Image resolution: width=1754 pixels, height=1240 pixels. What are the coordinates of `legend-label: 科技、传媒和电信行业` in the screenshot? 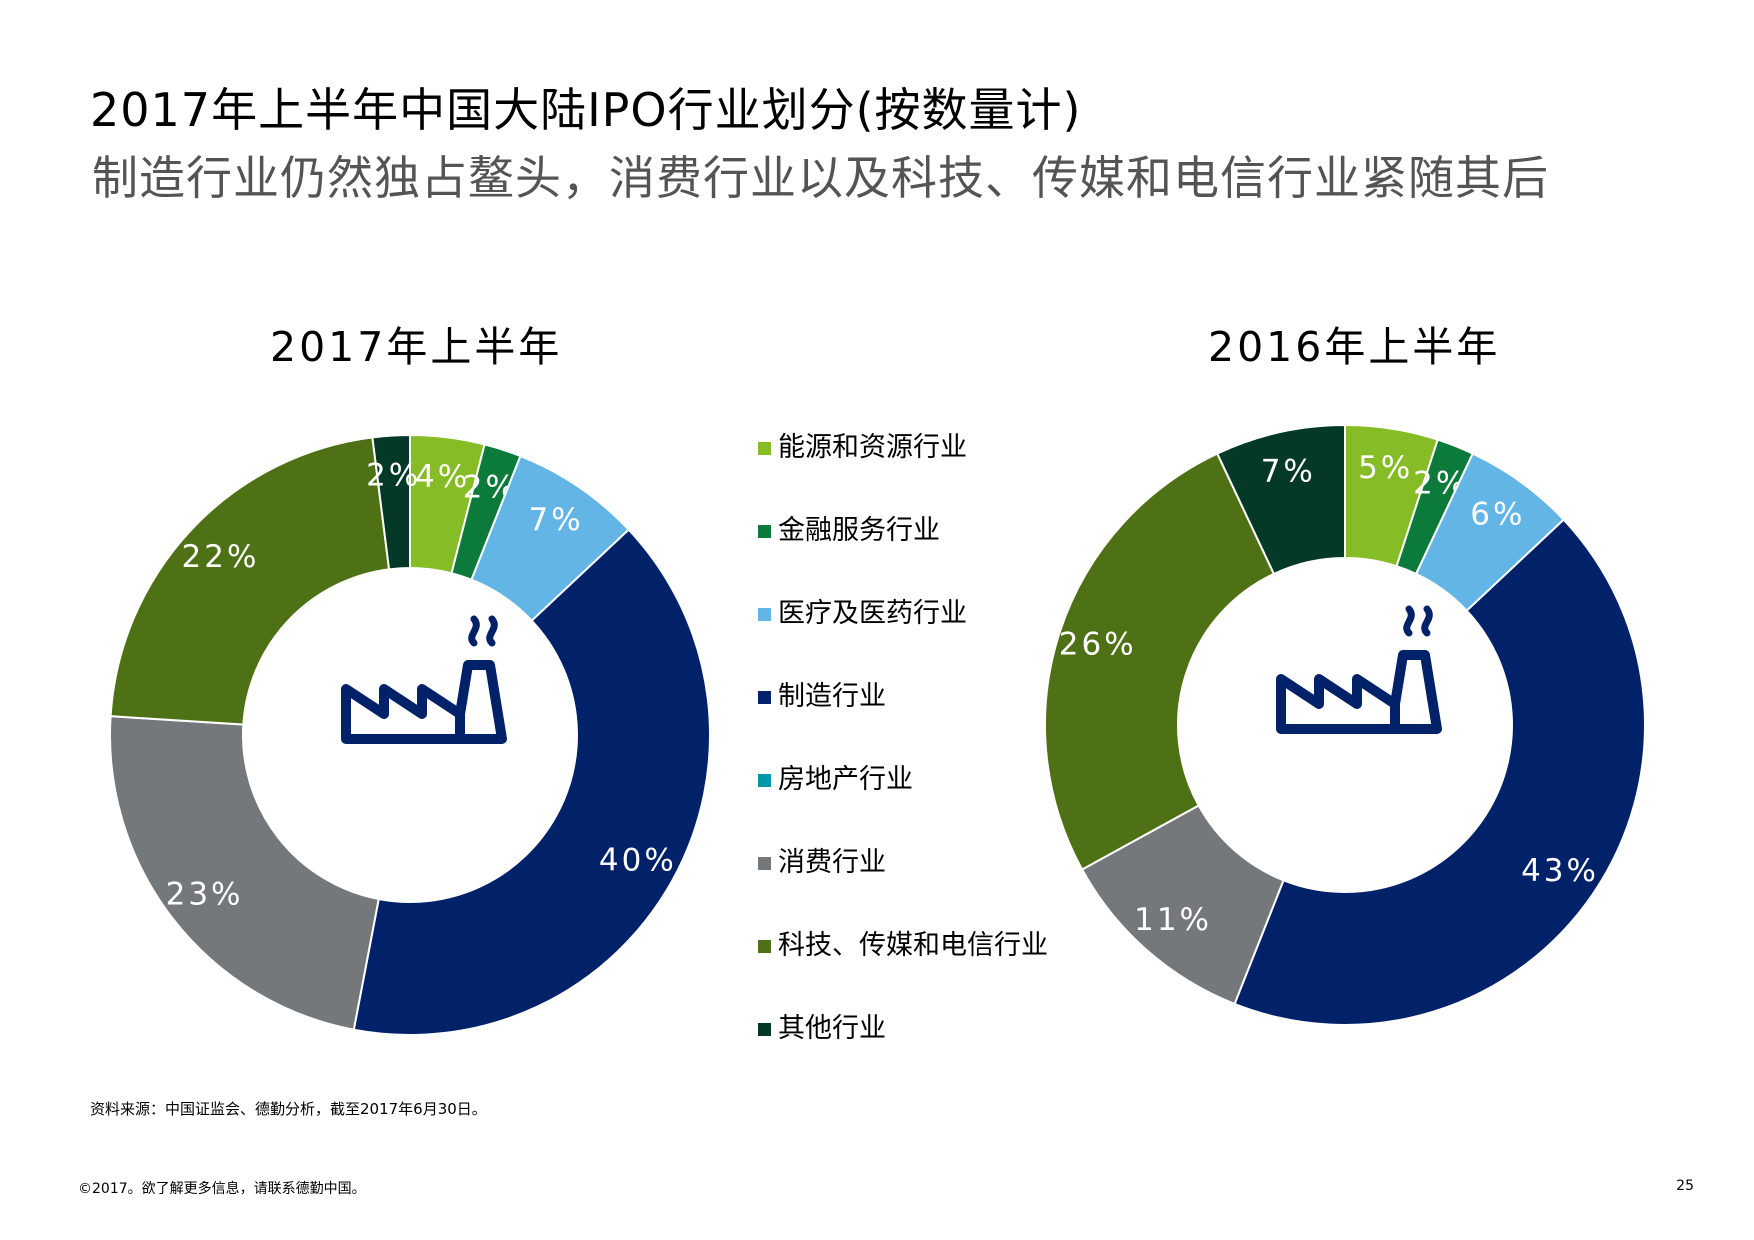 It's located at (913, 945).